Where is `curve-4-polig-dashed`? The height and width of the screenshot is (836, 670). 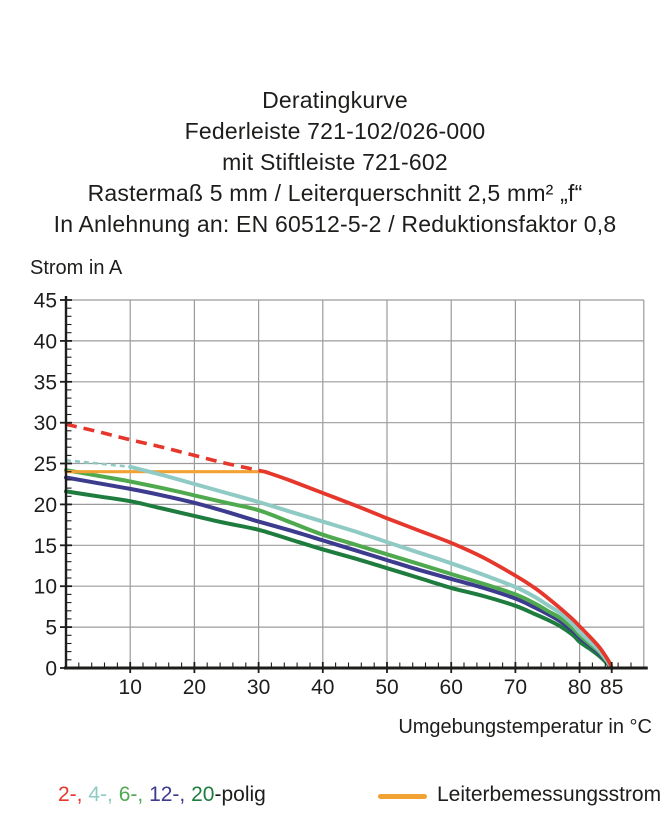
curve-4-polig-dashed is located at coordinates (98, 464).